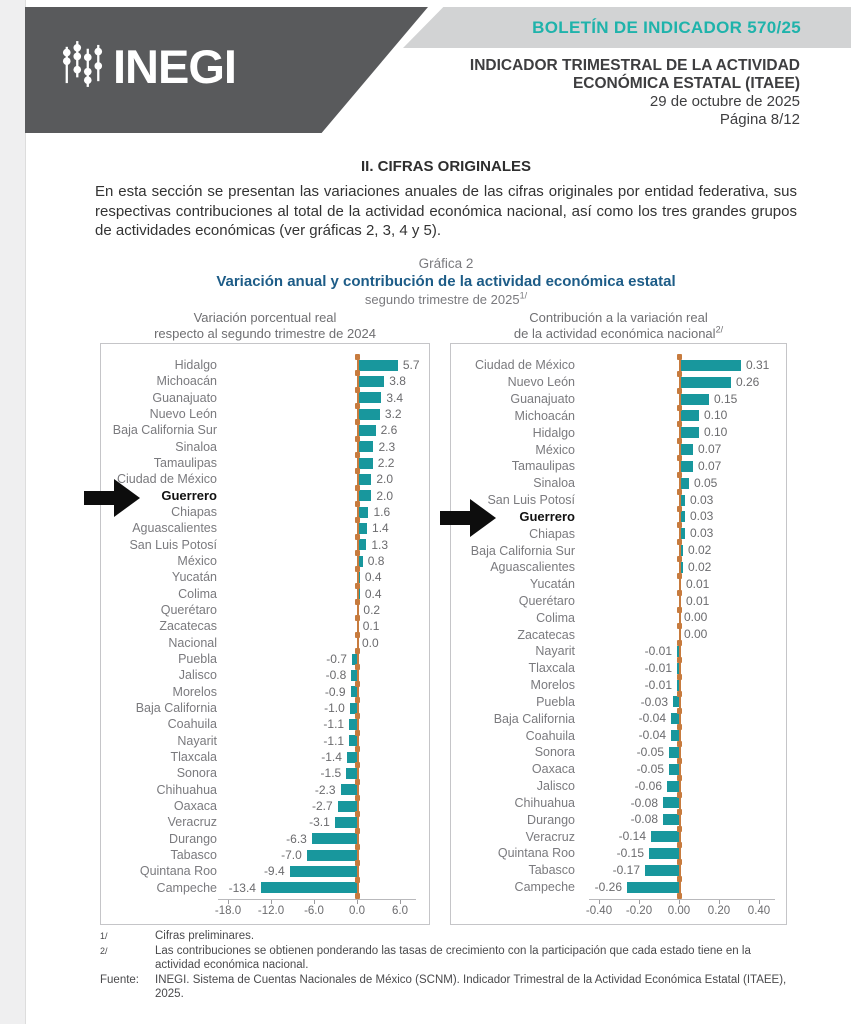 The width and height of the screenshot is (851, 1024). I want to click on chart-row: Guerrero 2.0, so click(265, 496).